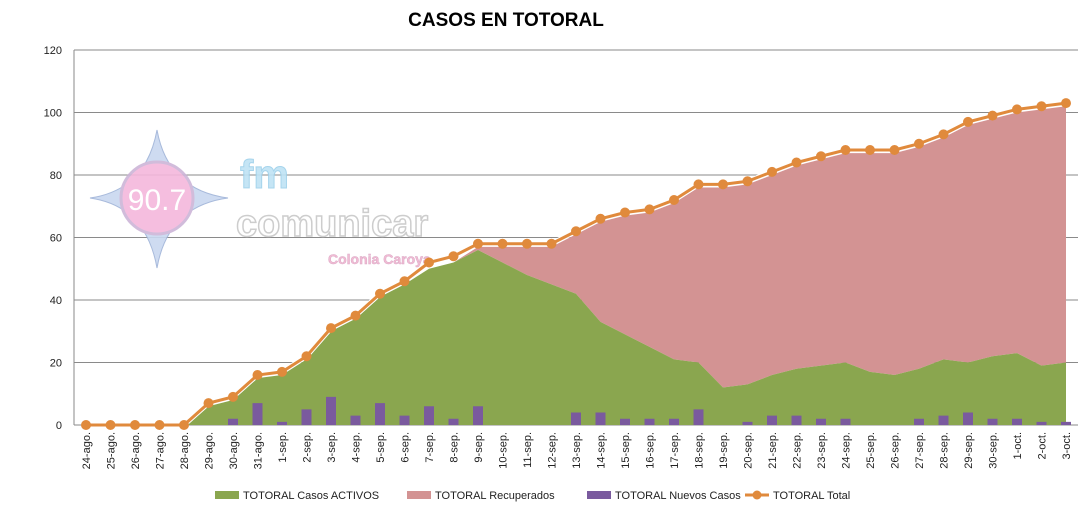 The image size is (1092, 518). What do you see at coordinates (283, 447) in the screenshot?
I see `x-tick-label: 1-sep.` at bounding box center [283, 447].